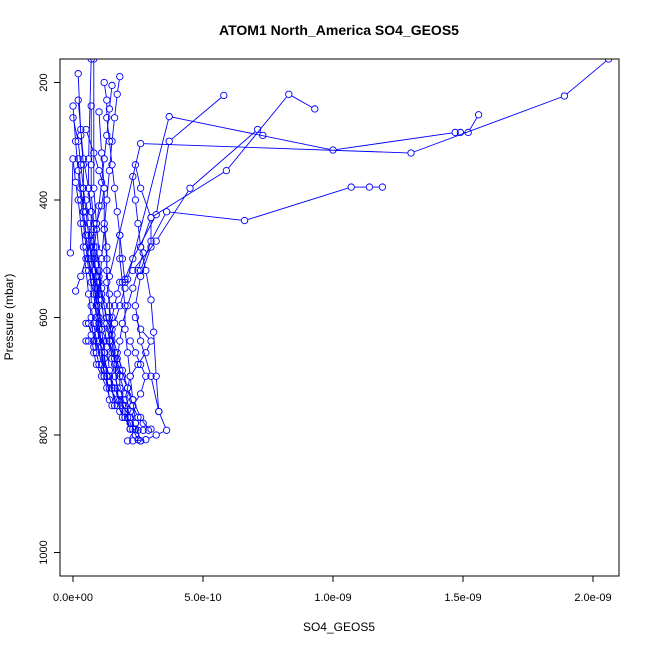 The width and height of the screenshot is (650, 650). Describe the element at coordinates (332, 589) in the screenshot. I see `x-axis: 0.0e+00 5.0e-10 1.0e-09 1.5e-09 2.0e-09` at that location.